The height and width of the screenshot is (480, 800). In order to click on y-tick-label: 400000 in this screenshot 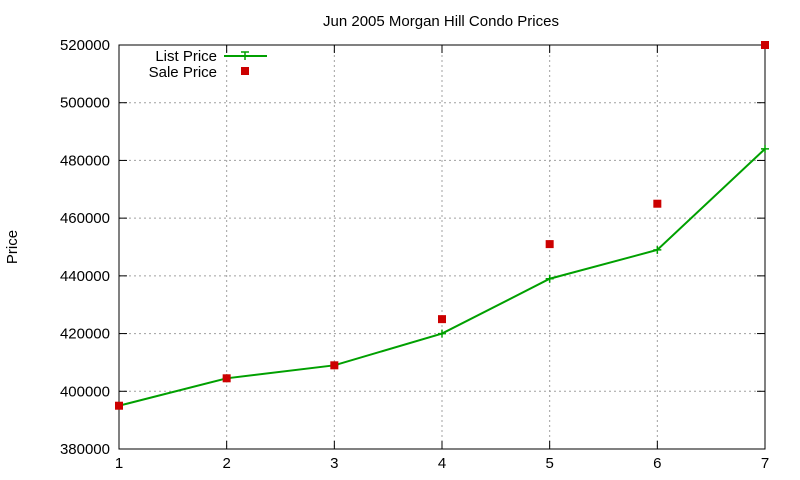, I will do `click(85, 391)`.